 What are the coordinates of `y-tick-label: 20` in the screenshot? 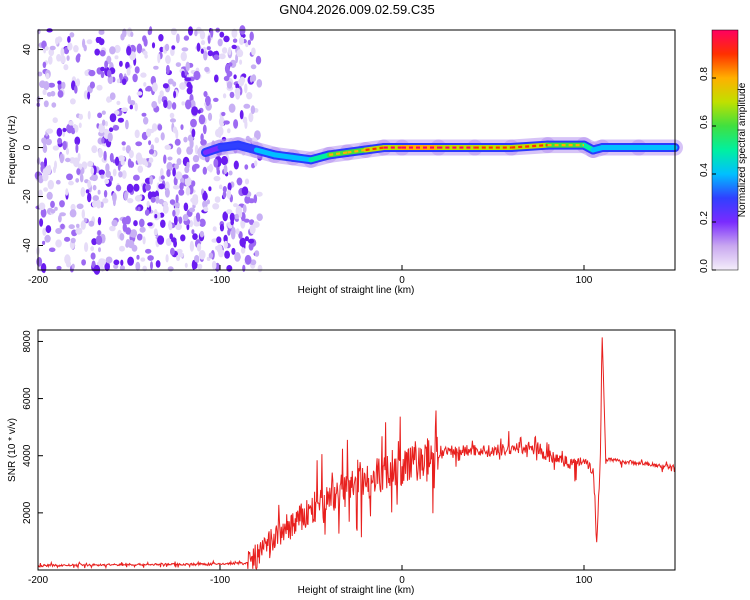 It's located at (27, 99).